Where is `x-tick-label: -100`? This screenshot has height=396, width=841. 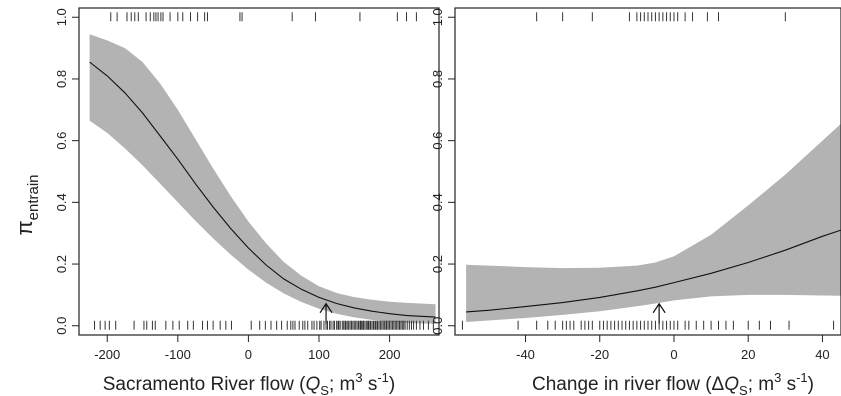
x-tick-label: -100 is located at coordinates (178, 354).